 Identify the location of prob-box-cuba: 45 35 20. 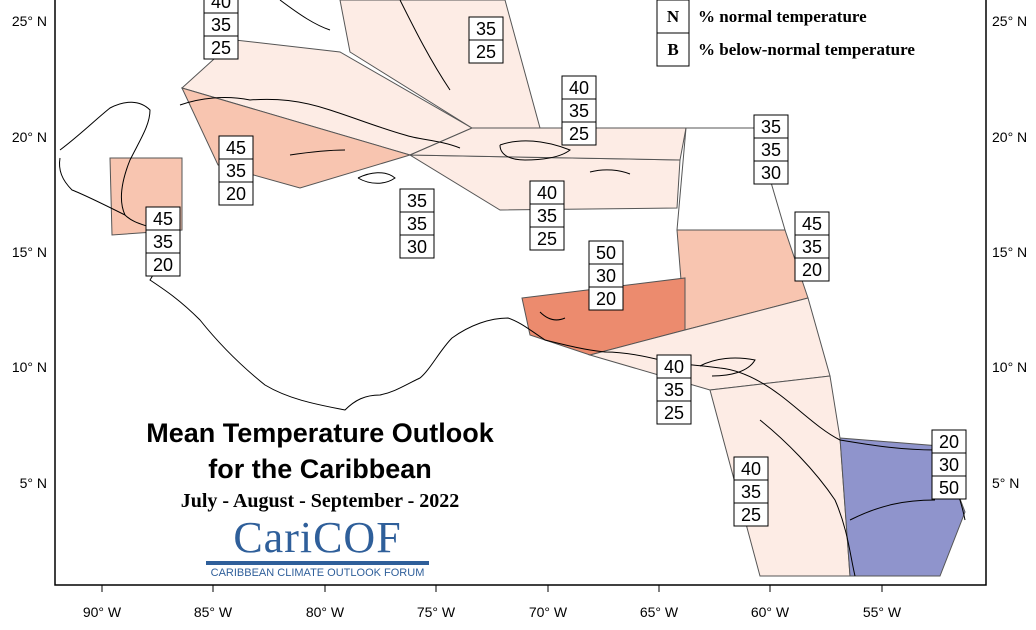
(236, 170).